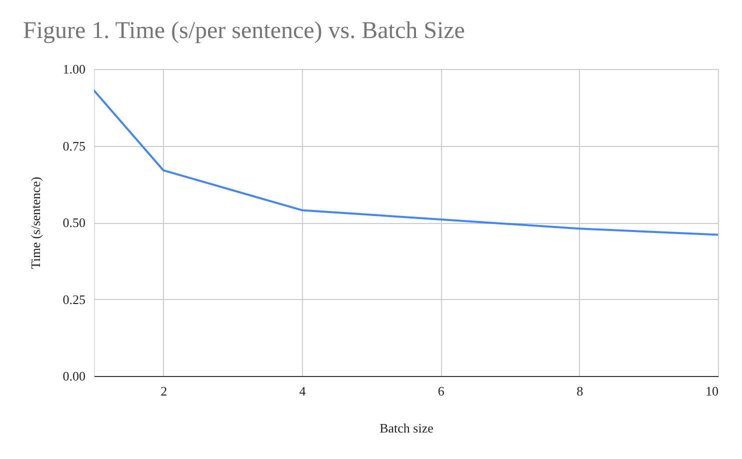 This screenshot has width=742, height=459. What do you see at coordinates (74, 376) in the screenshot?
I see `y-tick-label: 0.00` at bounding box center [74, 376].